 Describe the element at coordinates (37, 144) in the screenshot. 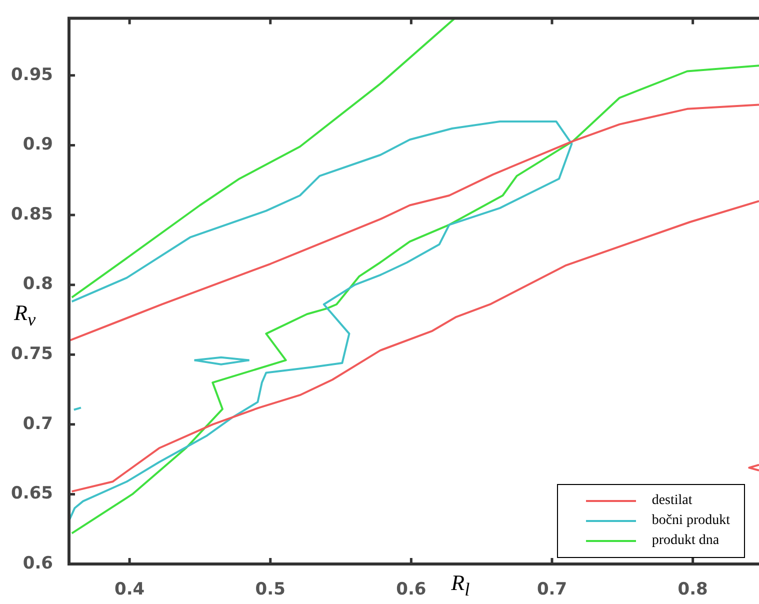

I see `y-tick-label: 0.9` at that location.